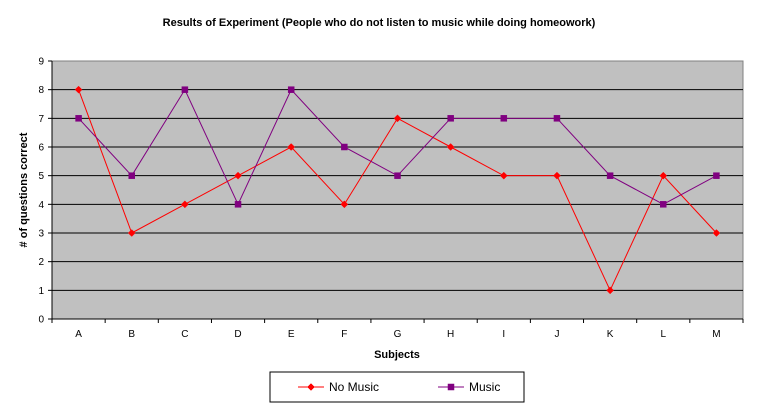 This screenshot has width=759, height=410. What do you see at coordinates (397, 355) in the screenshot?
I see `x-axis-label: Subjects` at bounding box center [397, 355].